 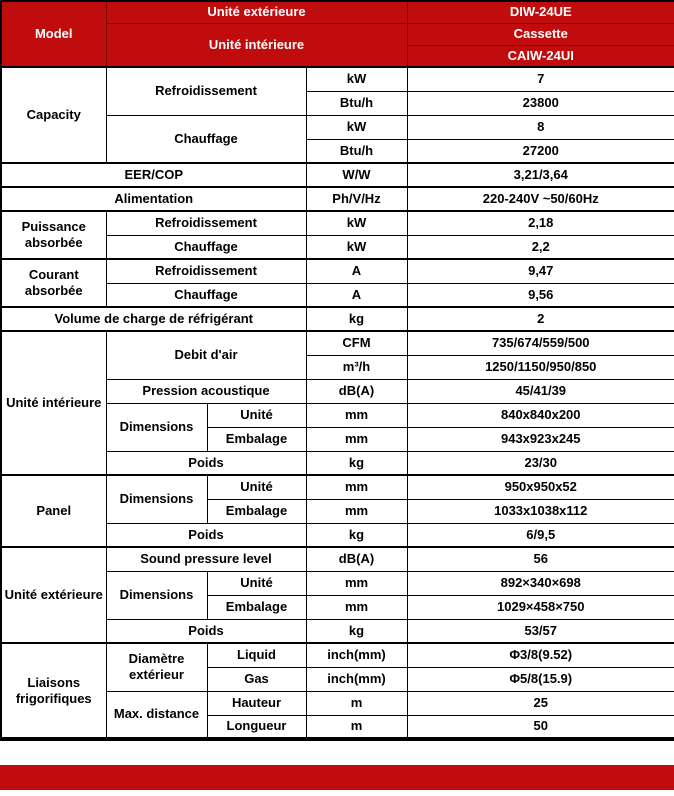 I want to click on power-input-section-label: Puissance absorbée, so click(x=53, y=235).